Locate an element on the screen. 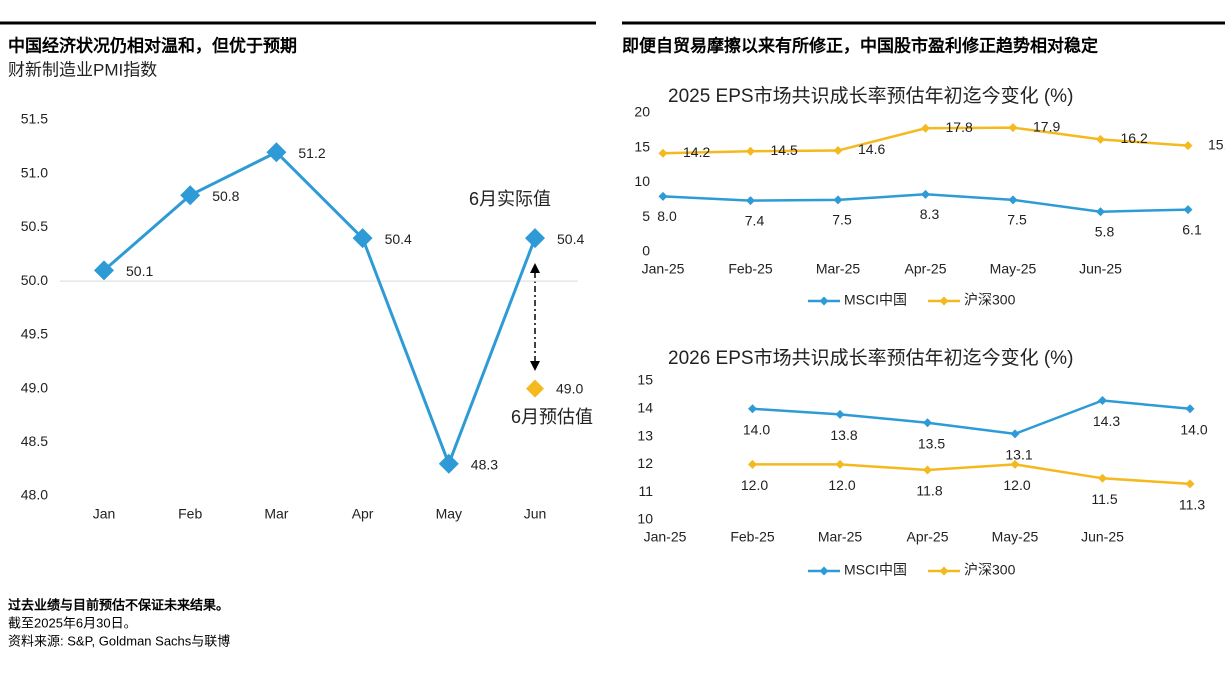 This screenshot has width=1225, height=673. legend-label: 沪深300 is located at coordinates (990, 570).